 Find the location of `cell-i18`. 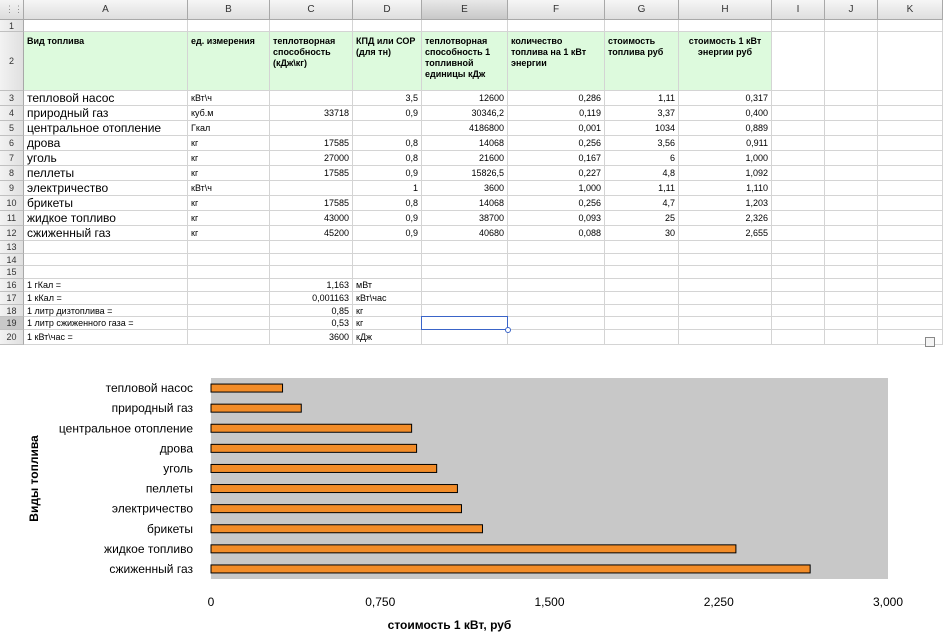

cell-i18 is located at coordinates (798, 311).